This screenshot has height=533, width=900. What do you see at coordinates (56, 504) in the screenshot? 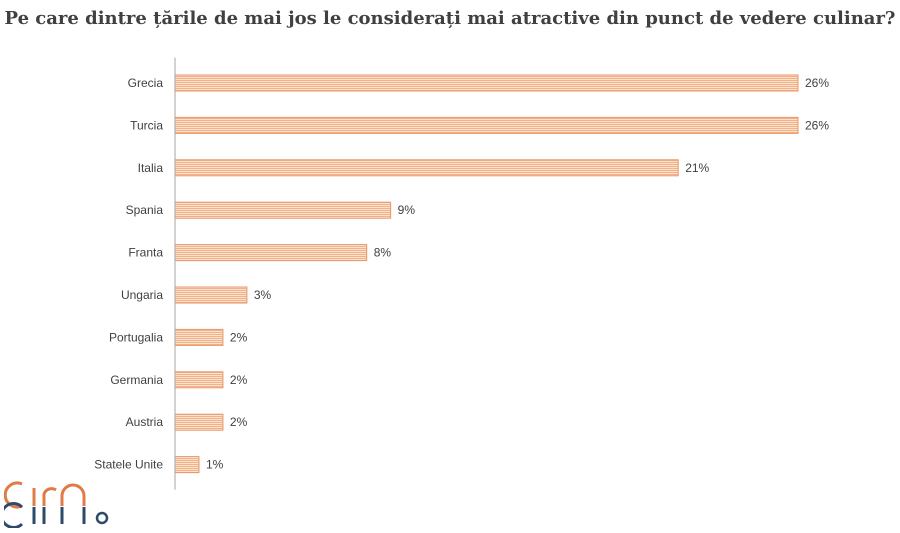
I see `cira-logo` at bounding box center [56, 504].